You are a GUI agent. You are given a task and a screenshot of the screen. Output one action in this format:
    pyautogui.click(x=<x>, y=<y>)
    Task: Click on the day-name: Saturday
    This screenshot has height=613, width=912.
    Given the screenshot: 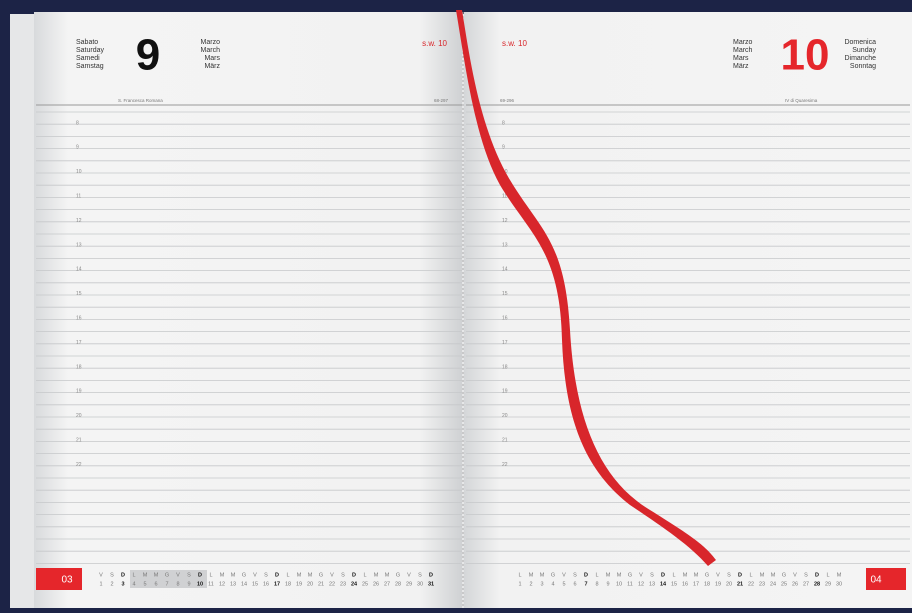 What is the action you would take?
    pyautogui.click(x=90, y=50)
    